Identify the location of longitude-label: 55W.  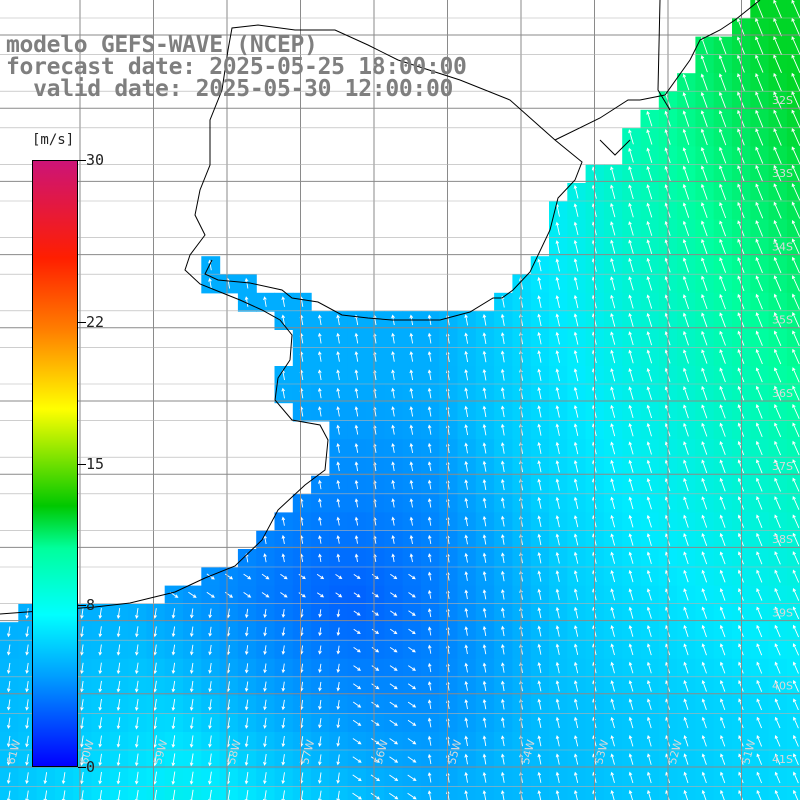
(454, 752).